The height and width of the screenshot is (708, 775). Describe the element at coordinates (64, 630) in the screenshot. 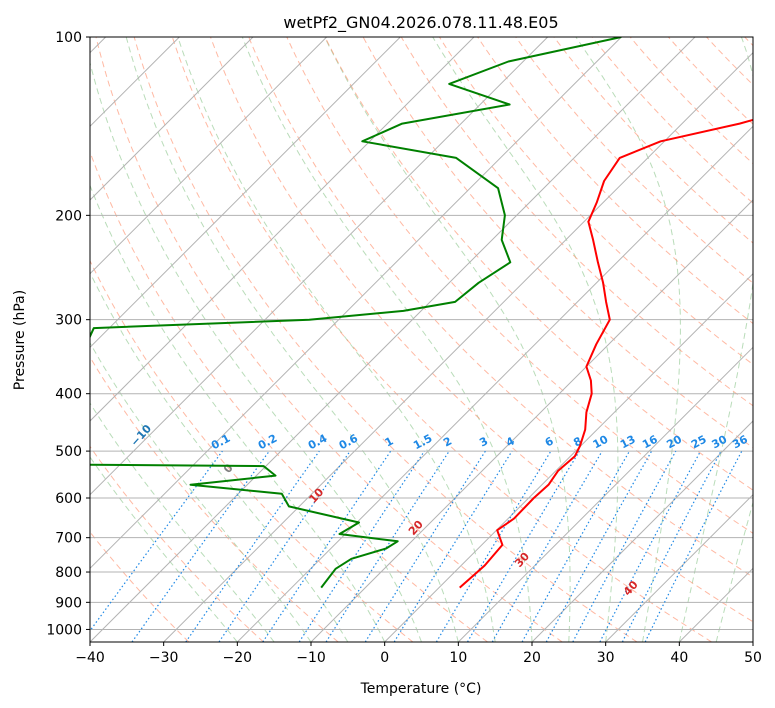

I see `y-tick-label: 1000` at that location.